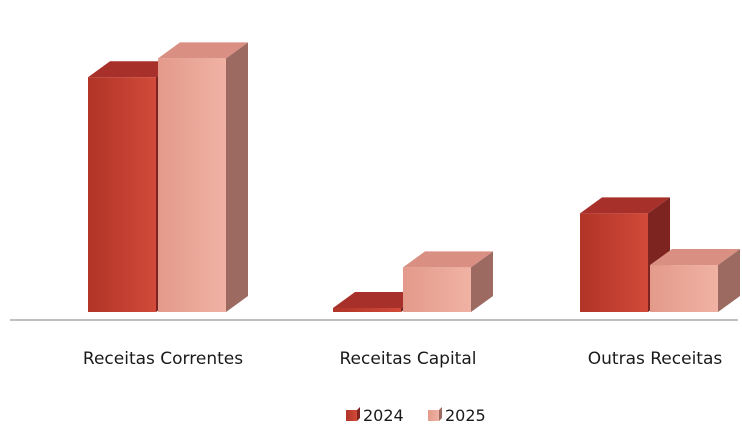  What do you see at coordinates (465, 415) in the screenshot?
I see `legend-label-2025: 2025` at bounding box center [465, 415].